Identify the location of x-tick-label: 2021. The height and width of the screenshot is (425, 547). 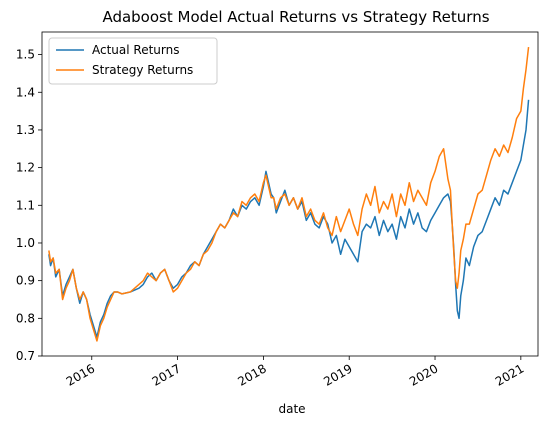
(509, 374).